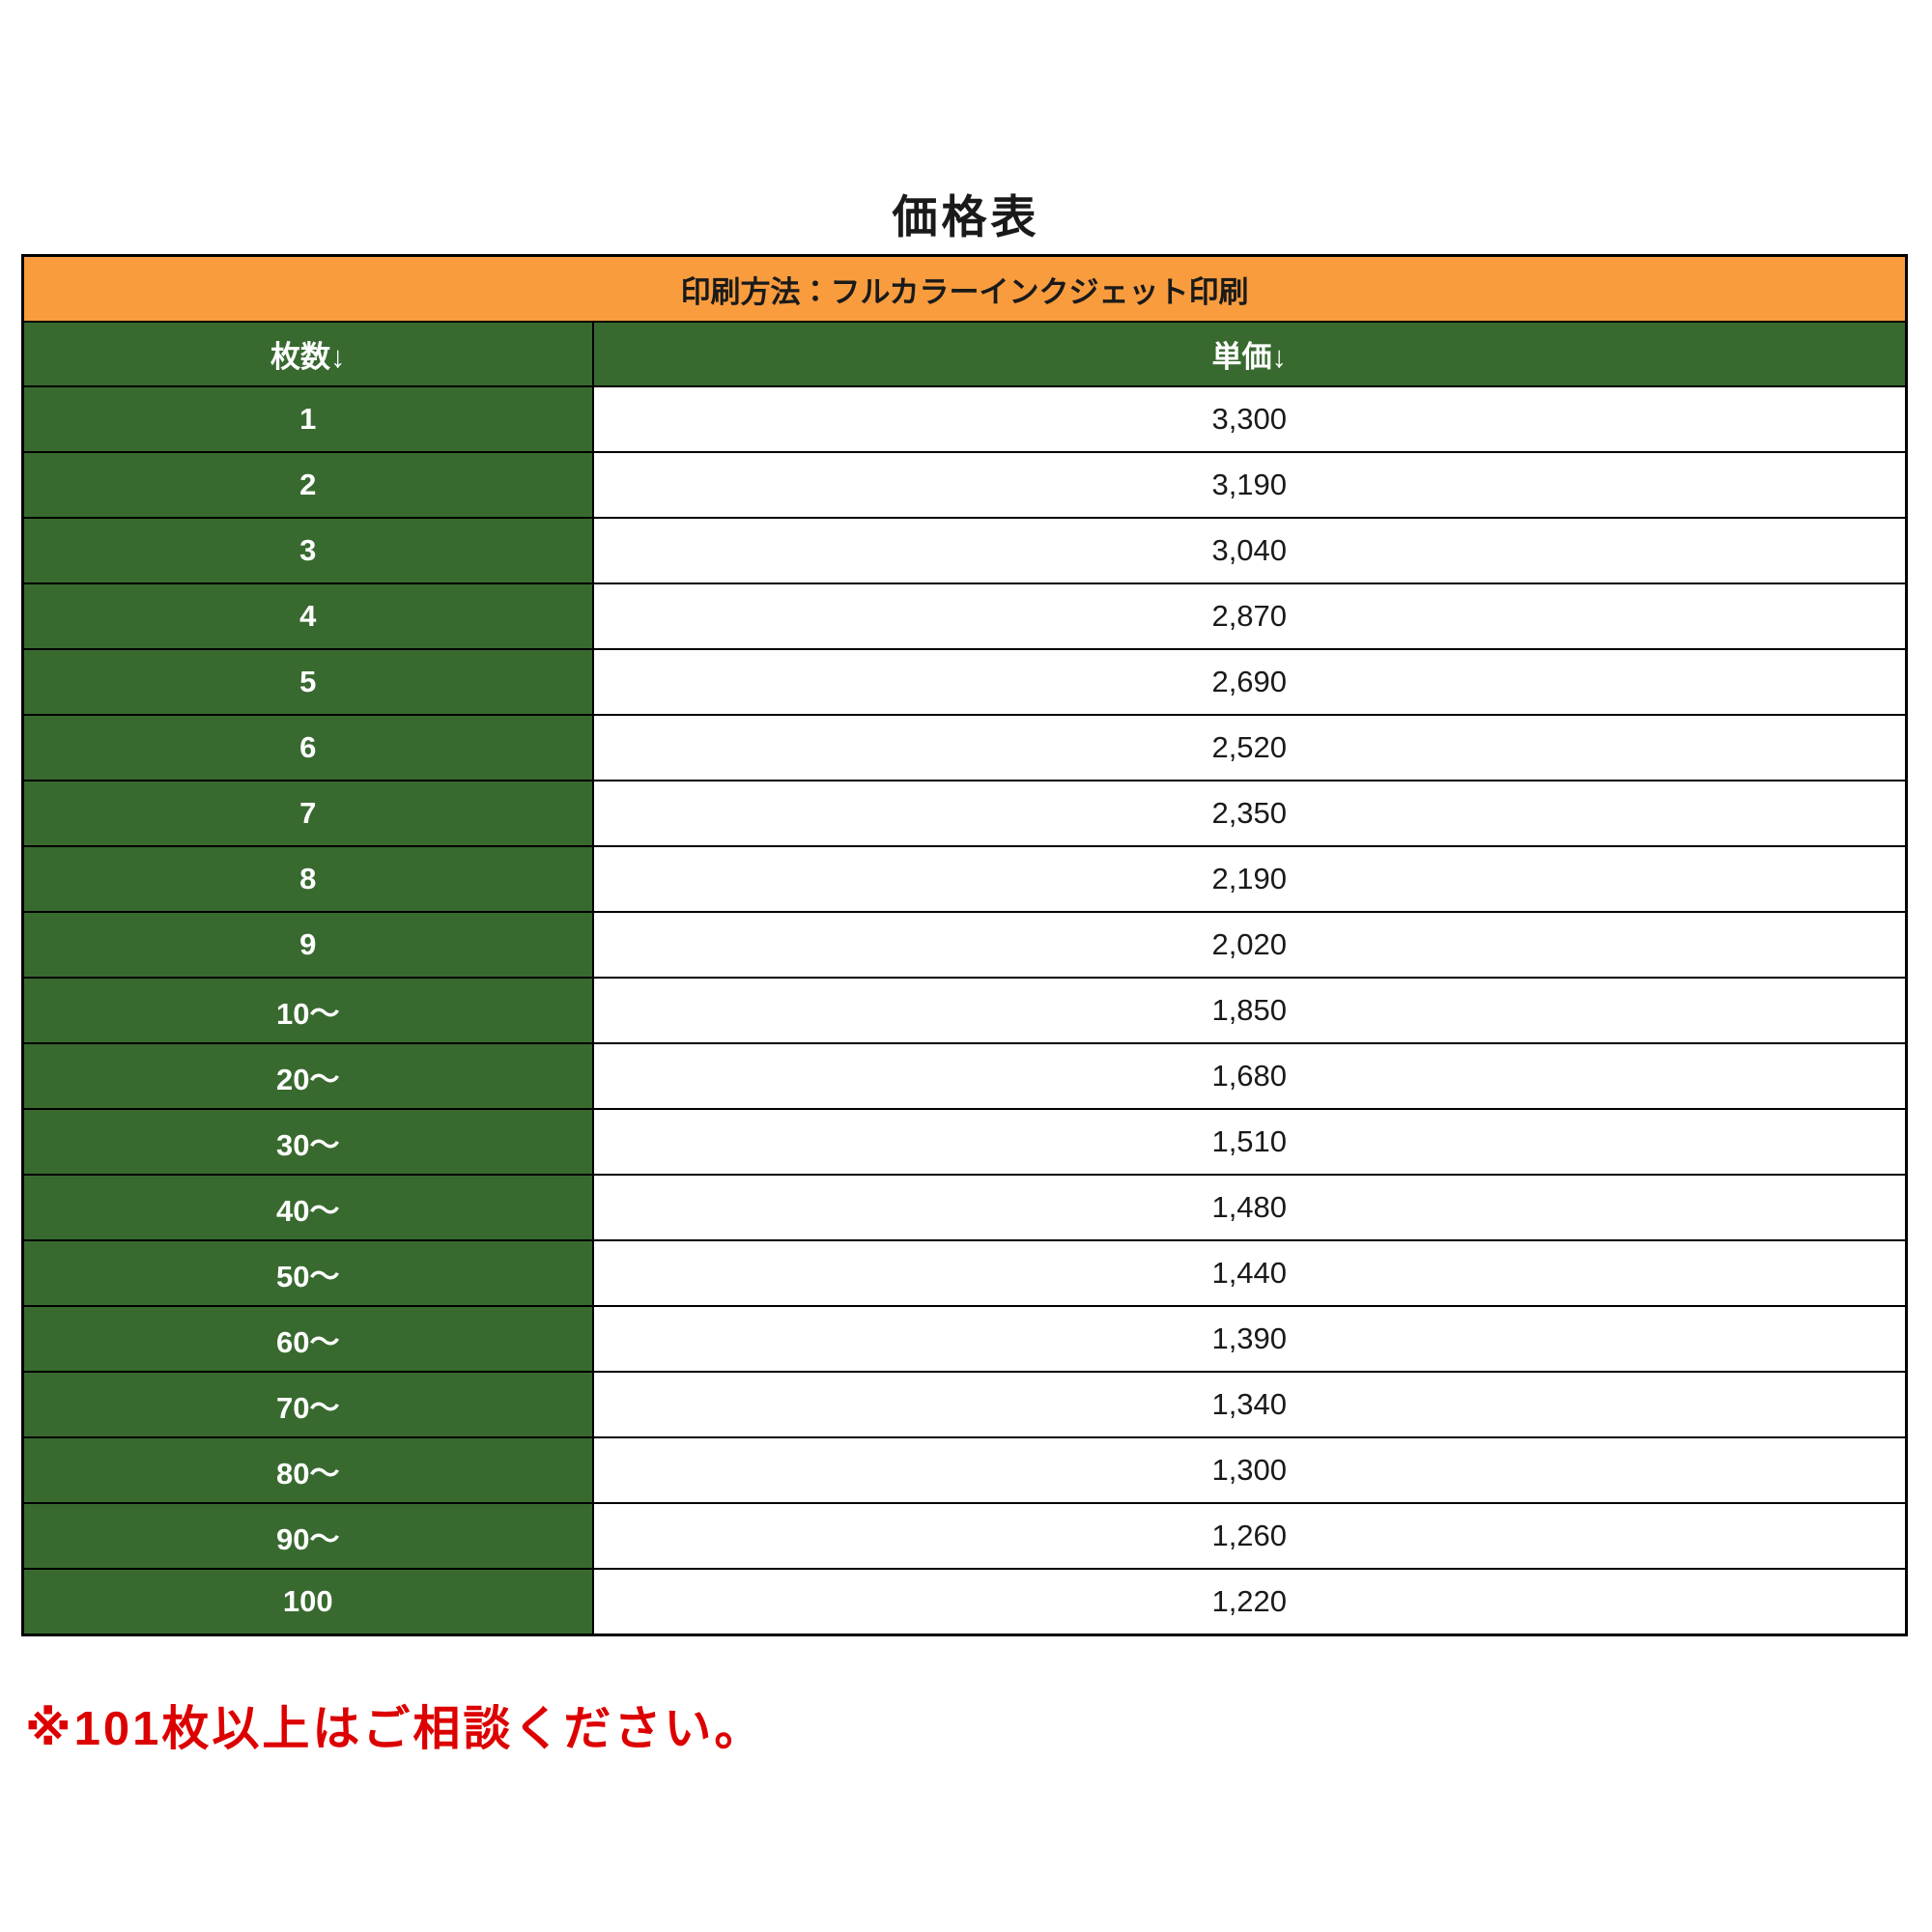 The height and width of the screenshot is (1932, 1932). I want to click on quantity-cell: 70〜, so click(307, 1404).